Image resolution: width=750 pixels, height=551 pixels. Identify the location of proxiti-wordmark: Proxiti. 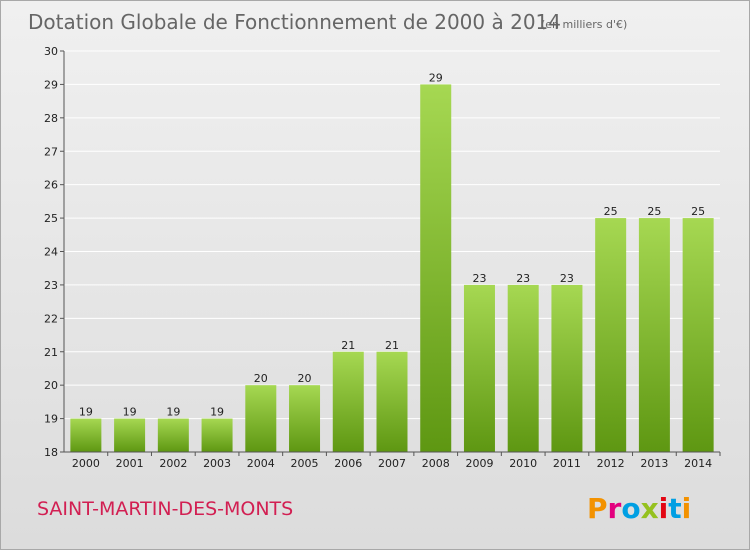
(639, 508).